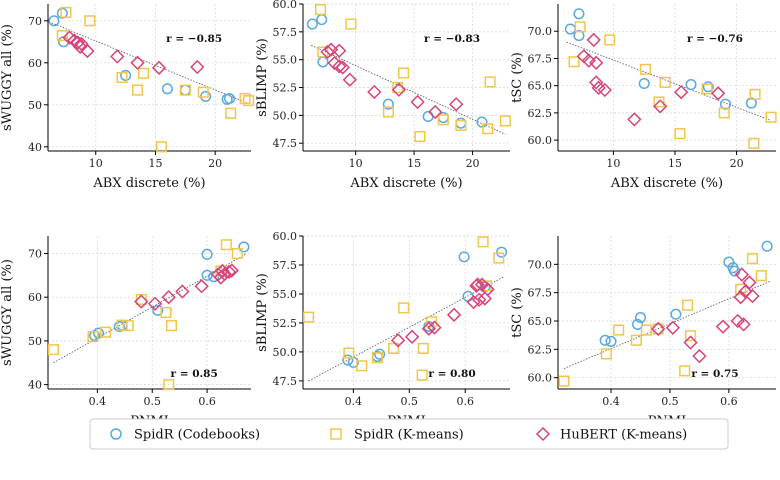  Describe the element at coordinates (285, 115) in the screenshot. I see `y-tick-label: 50.0` at that location.